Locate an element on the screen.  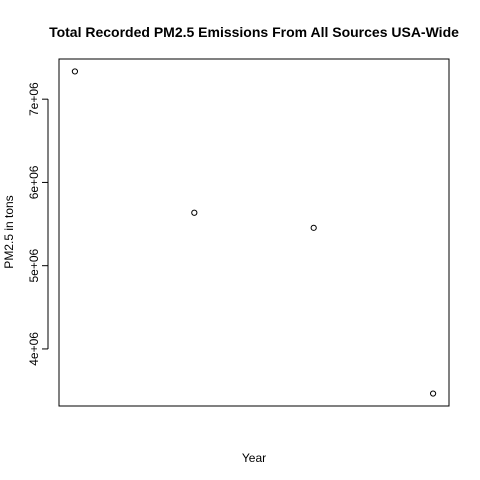
x-axis-label: Year is located at coordinates (254, 458).